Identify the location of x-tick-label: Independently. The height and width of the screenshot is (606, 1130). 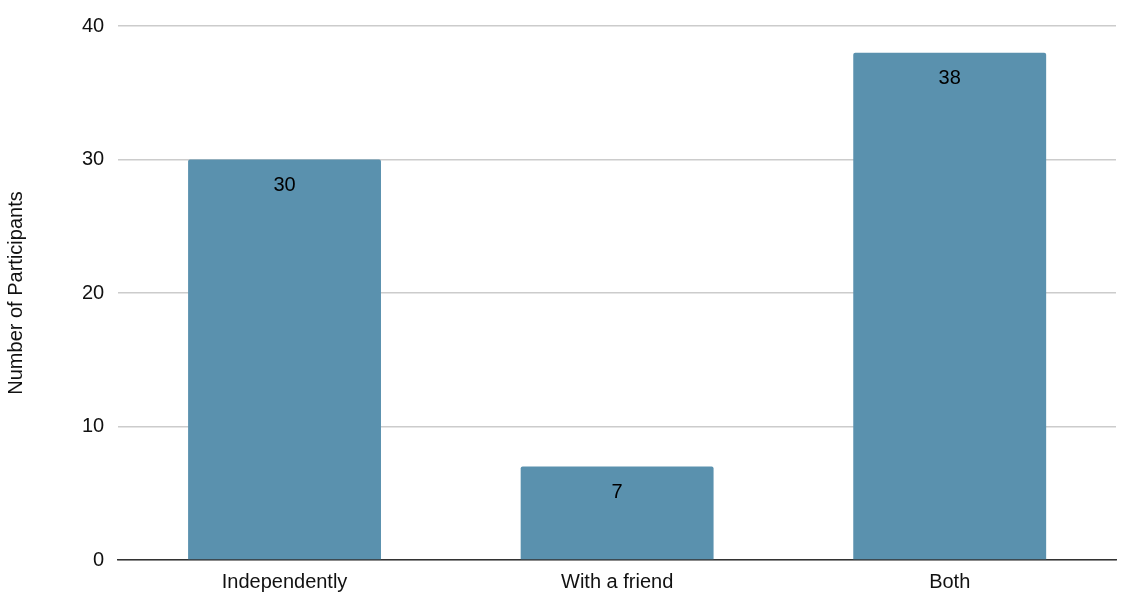
(284, 580).